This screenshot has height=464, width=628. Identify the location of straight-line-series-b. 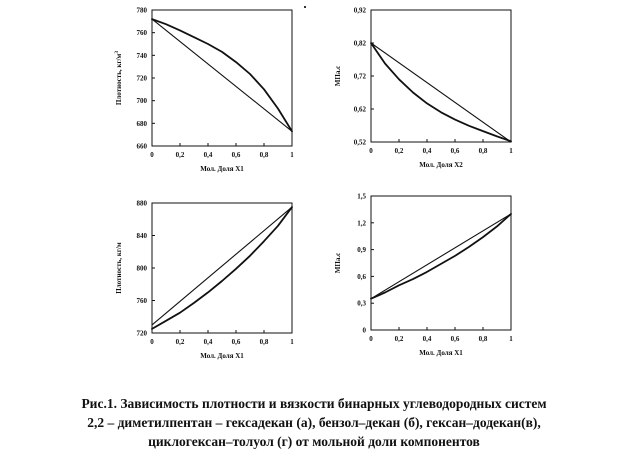
(441, 92).